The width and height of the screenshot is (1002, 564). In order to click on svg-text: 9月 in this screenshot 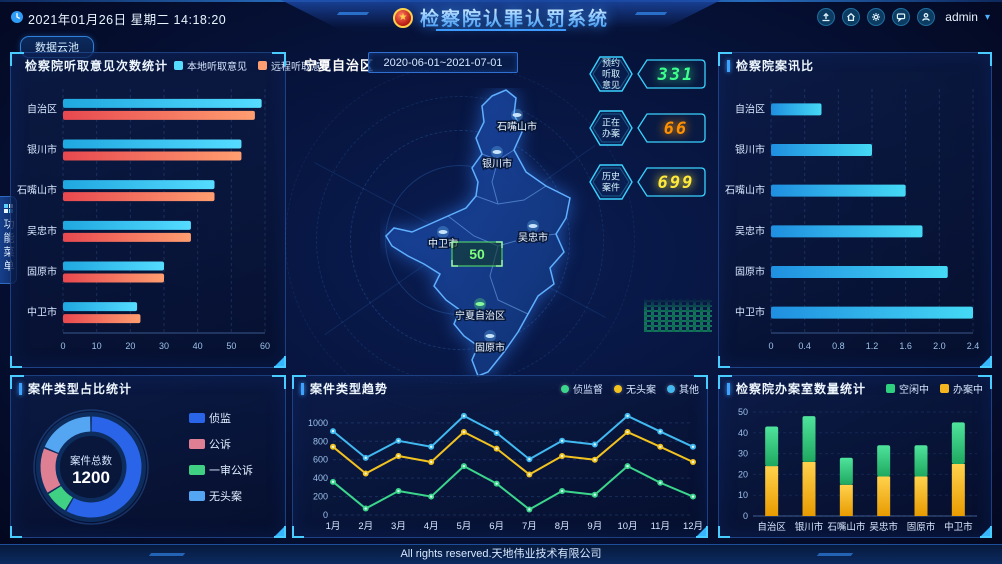, I will do `click(594, 526)`.